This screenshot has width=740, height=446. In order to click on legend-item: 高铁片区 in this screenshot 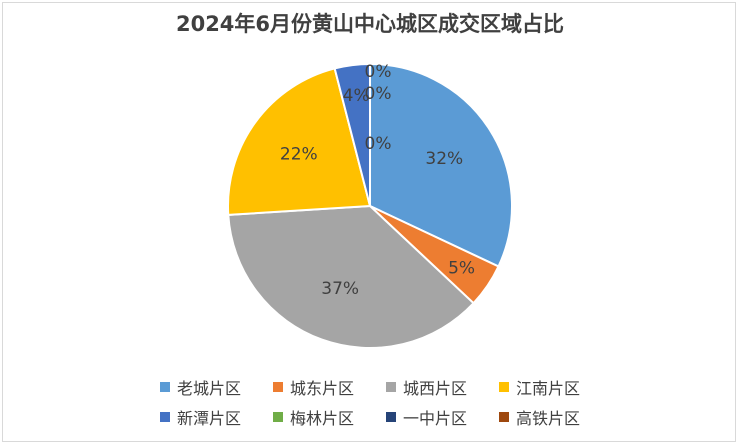, I will do `click(551, 417)`.